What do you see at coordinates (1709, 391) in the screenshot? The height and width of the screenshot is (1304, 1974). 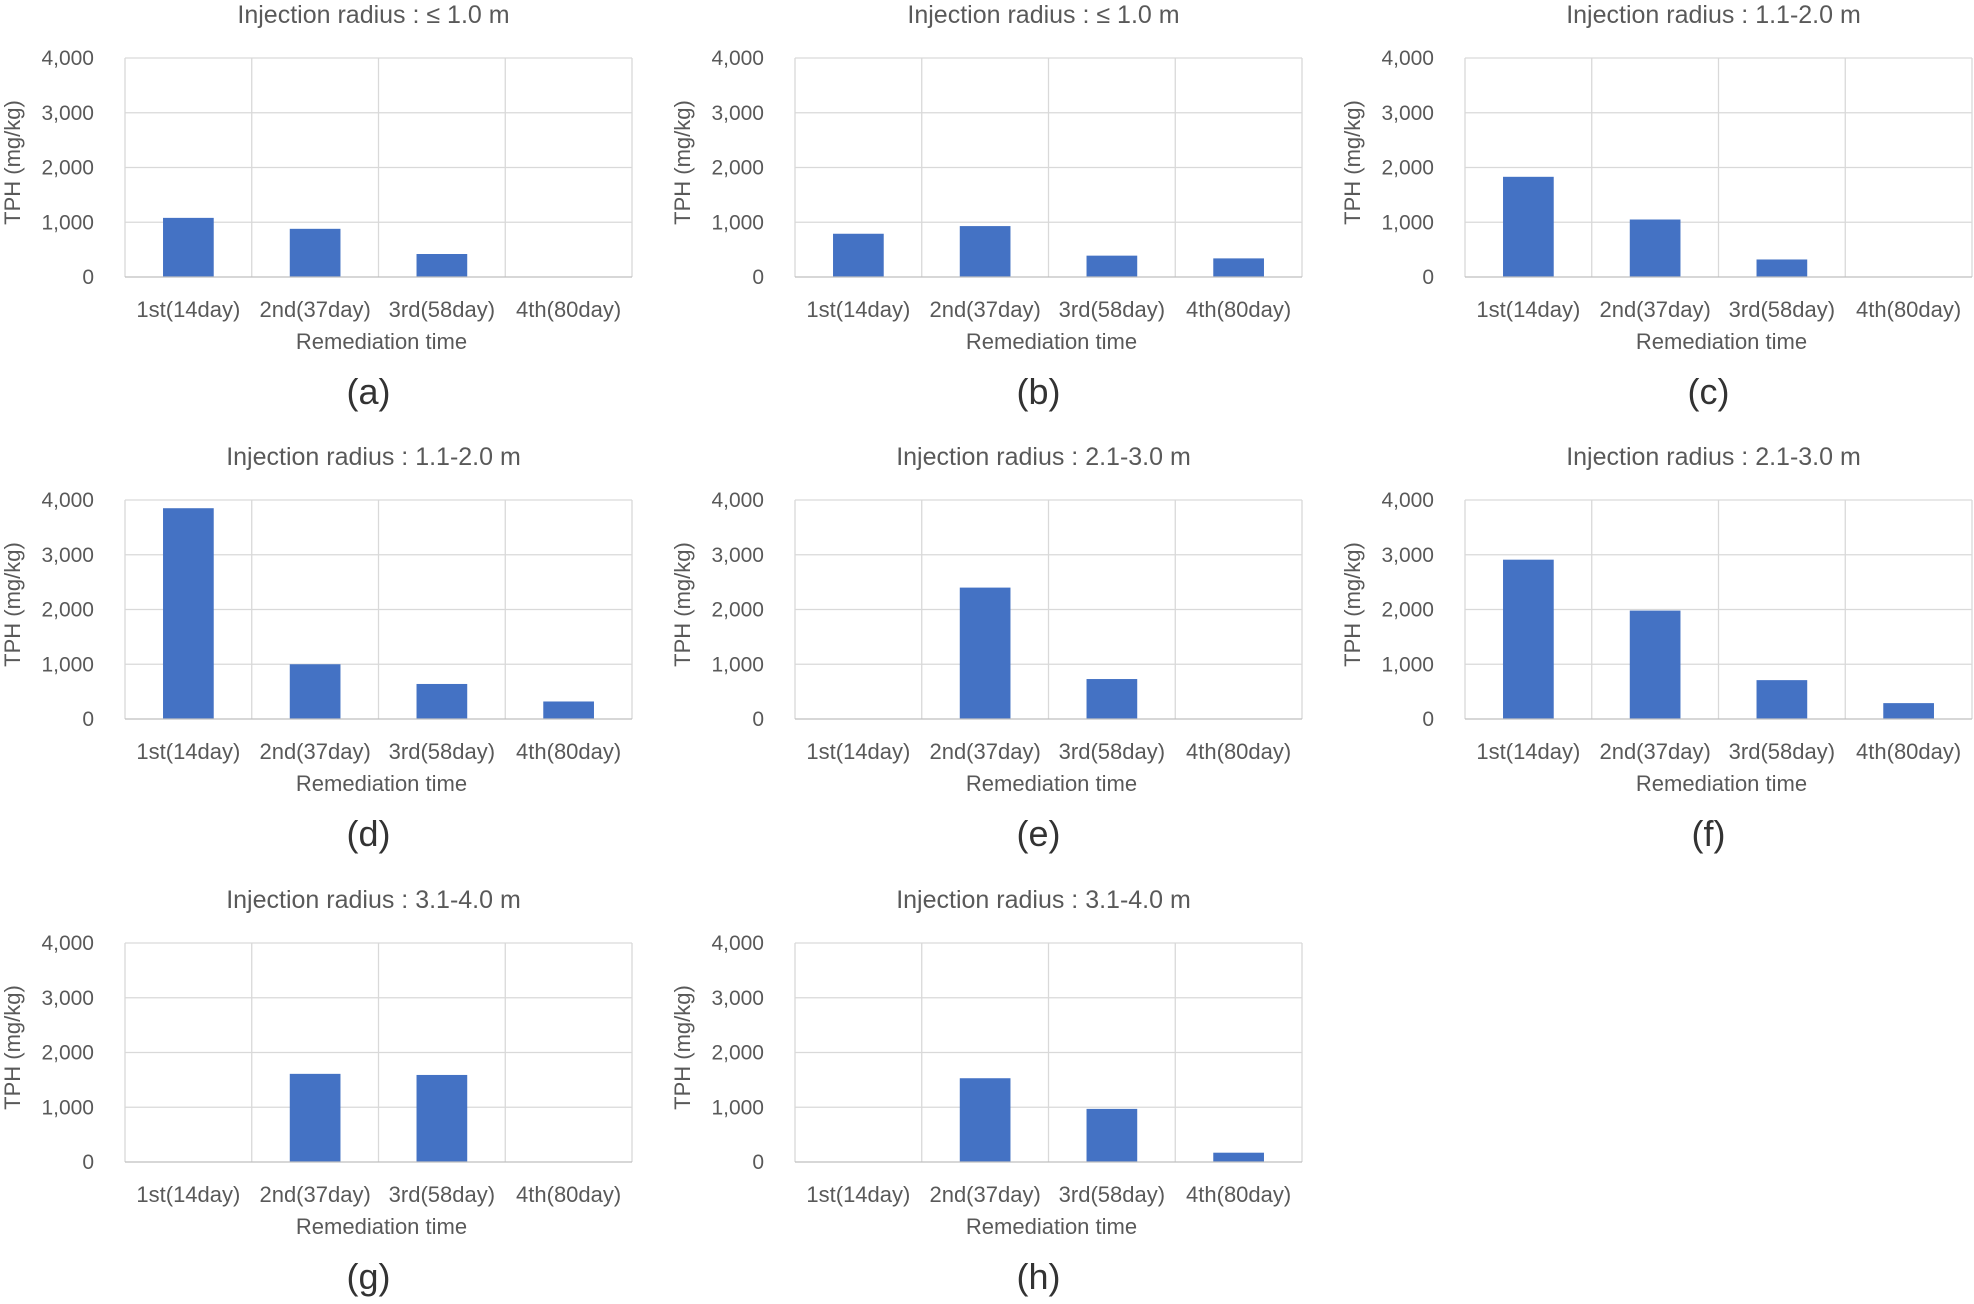 I see `panel-label: (c)` at bounding box center [1709, 391].